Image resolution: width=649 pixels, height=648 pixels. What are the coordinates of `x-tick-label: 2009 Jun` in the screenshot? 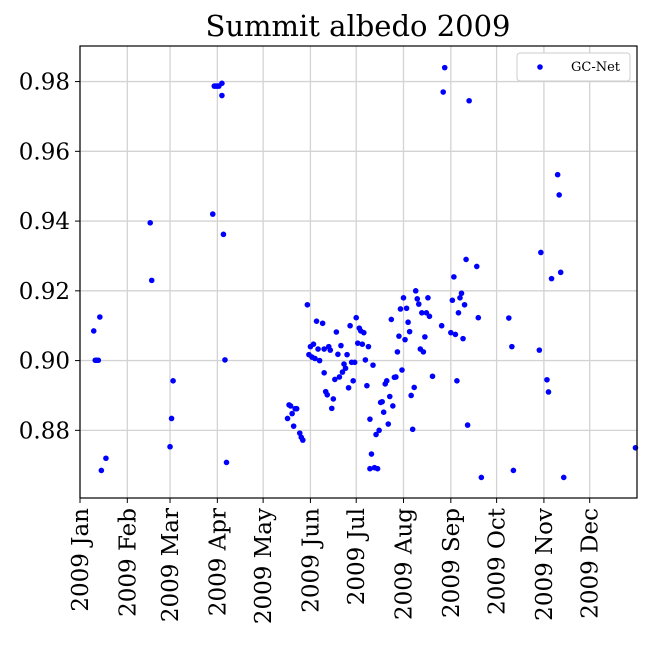 It's located at (311, 560).